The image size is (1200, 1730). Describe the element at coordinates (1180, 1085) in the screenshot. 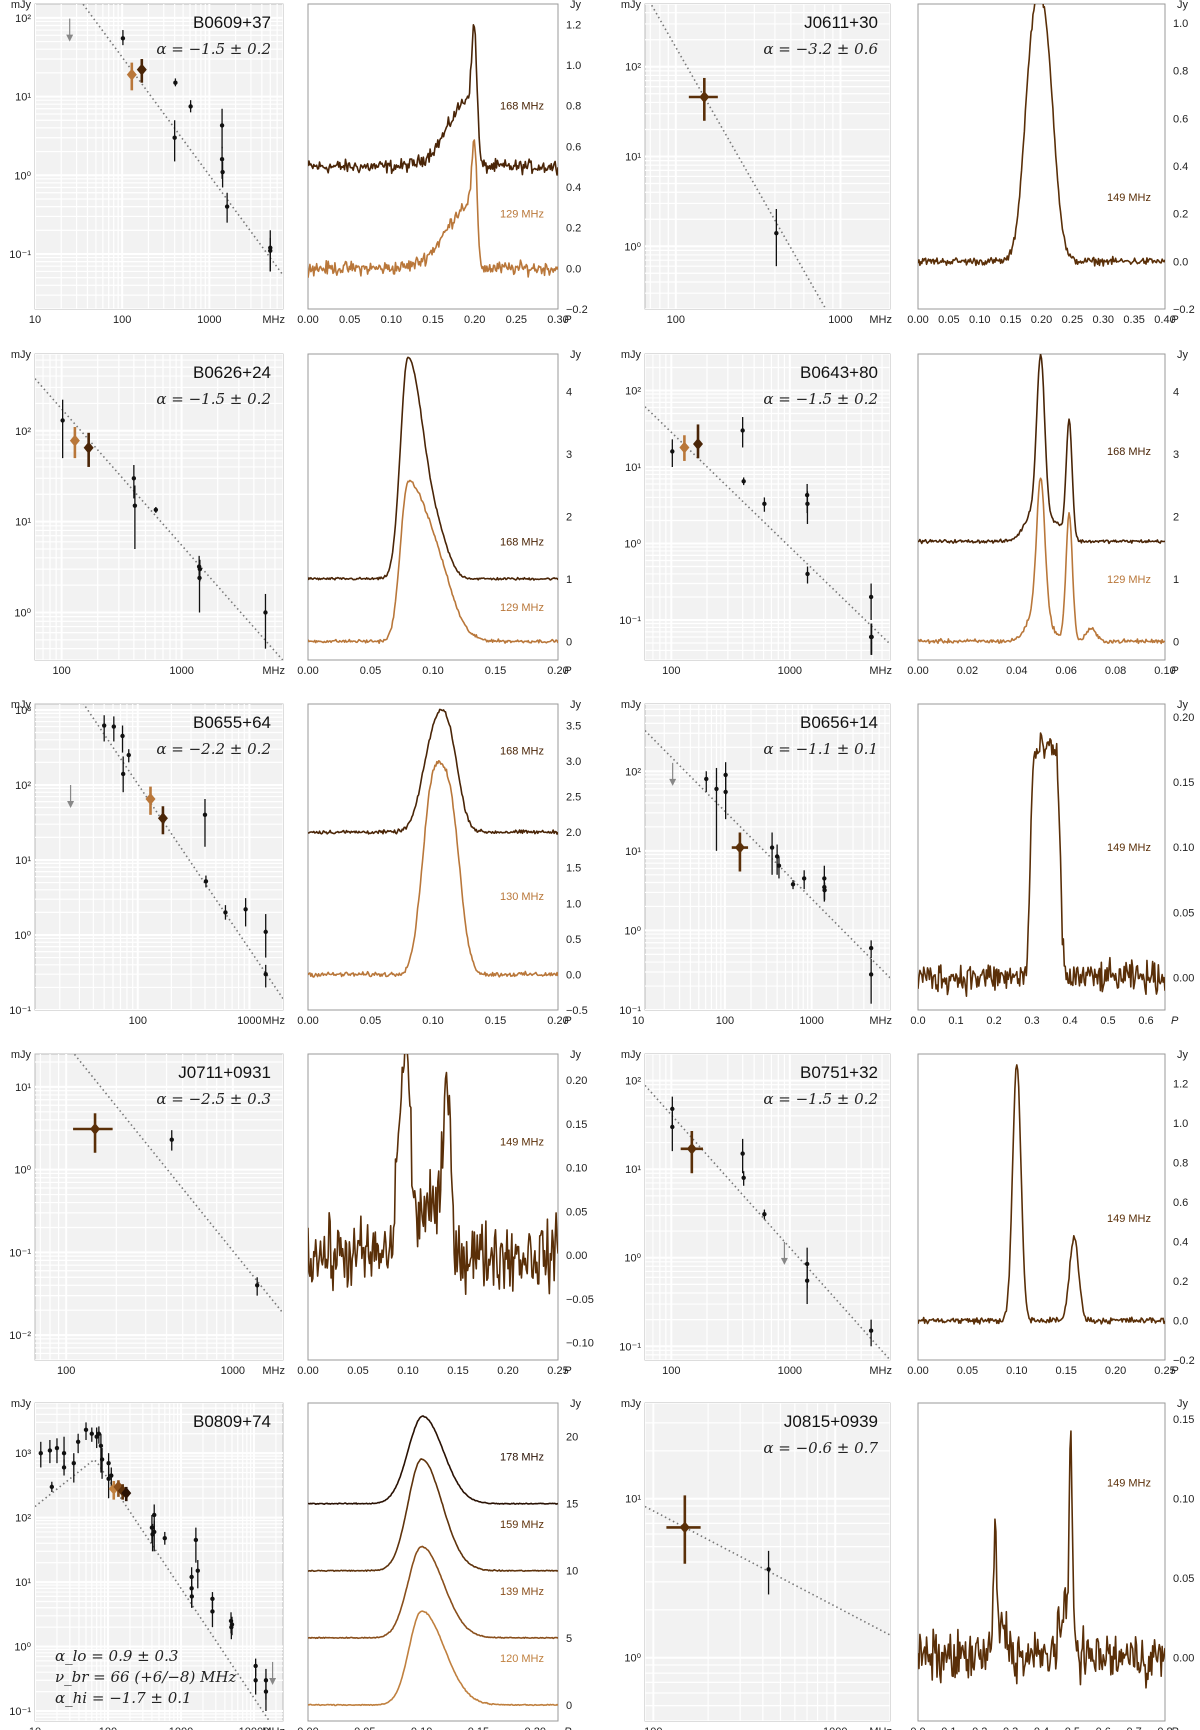

I see `y-tick-label: 1.2` at that location.